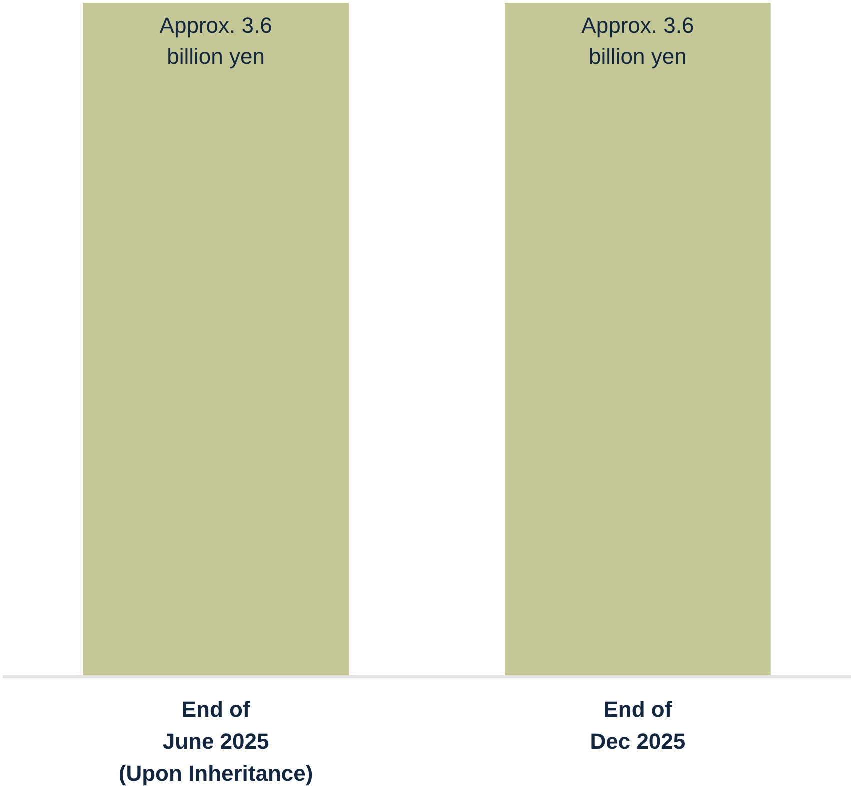 This screenshot has height=786, width=851. Describe the element at coordinates (216, 741) in the screenshot. I see `x-tick-label: End of June 2025 (Upon Inheritance)` at that location.